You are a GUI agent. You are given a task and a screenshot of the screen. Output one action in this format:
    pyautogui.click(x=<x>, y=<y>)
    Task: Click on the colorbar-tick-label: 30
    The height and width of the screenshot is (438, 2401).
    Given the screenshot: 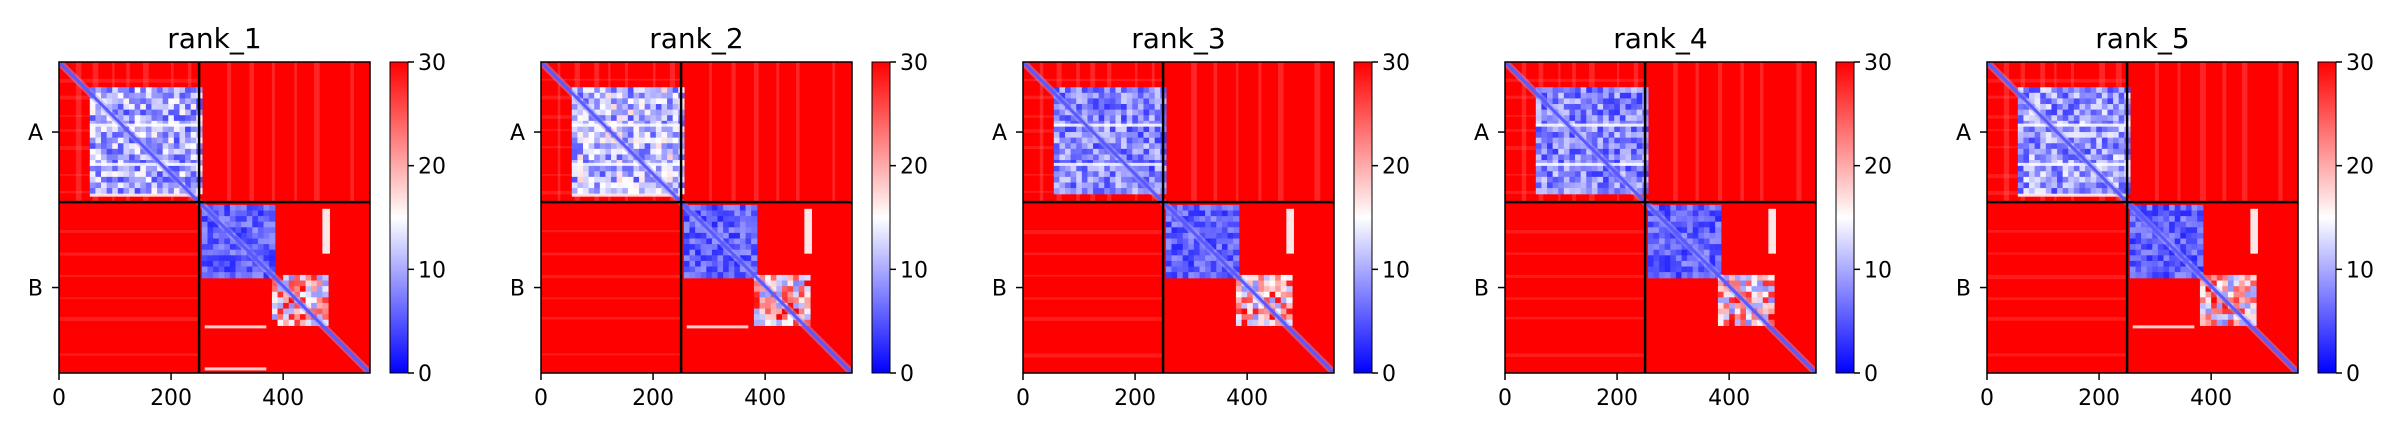 What is the action you would take?
    pyautogui.click(x=1878, y=63)
    